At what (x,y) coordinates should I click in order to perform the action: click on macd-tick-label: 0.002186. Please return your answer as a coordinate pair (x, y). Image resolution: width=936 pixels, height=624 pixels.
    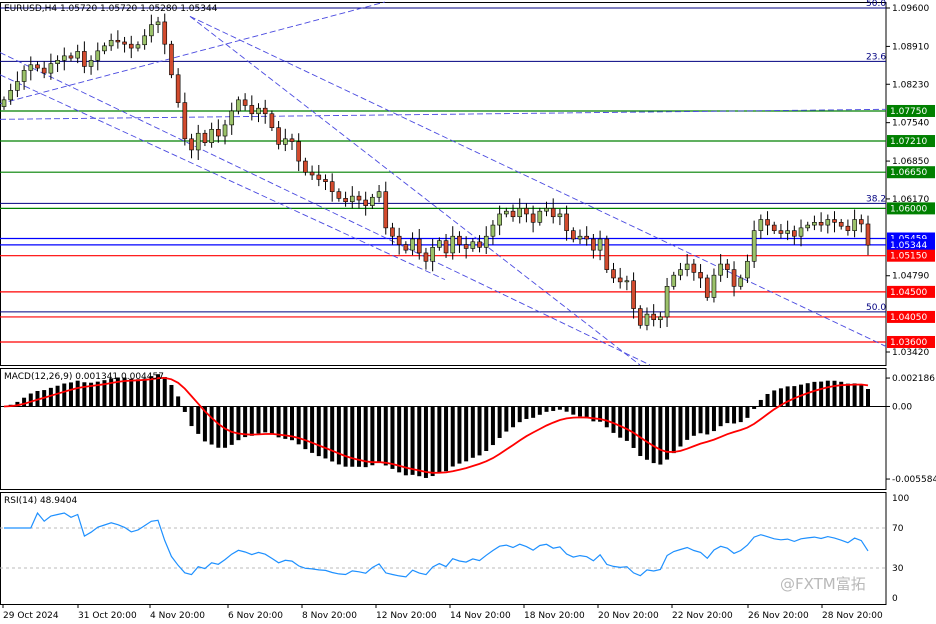
    Looking at the image, I should click on (913, 379).